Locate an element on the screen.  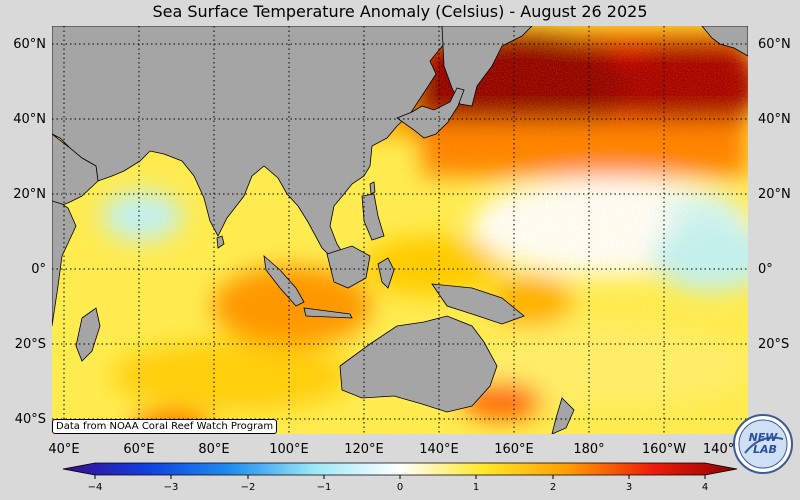
new-guinea-landmass is located at coordinates (478, 304).